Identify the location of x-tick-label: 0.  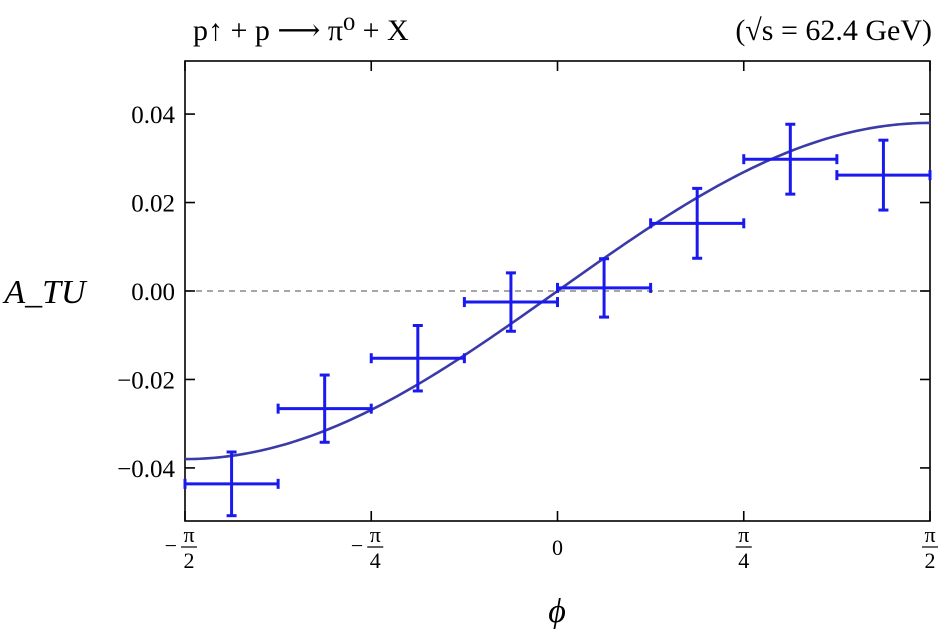
(557, 547).